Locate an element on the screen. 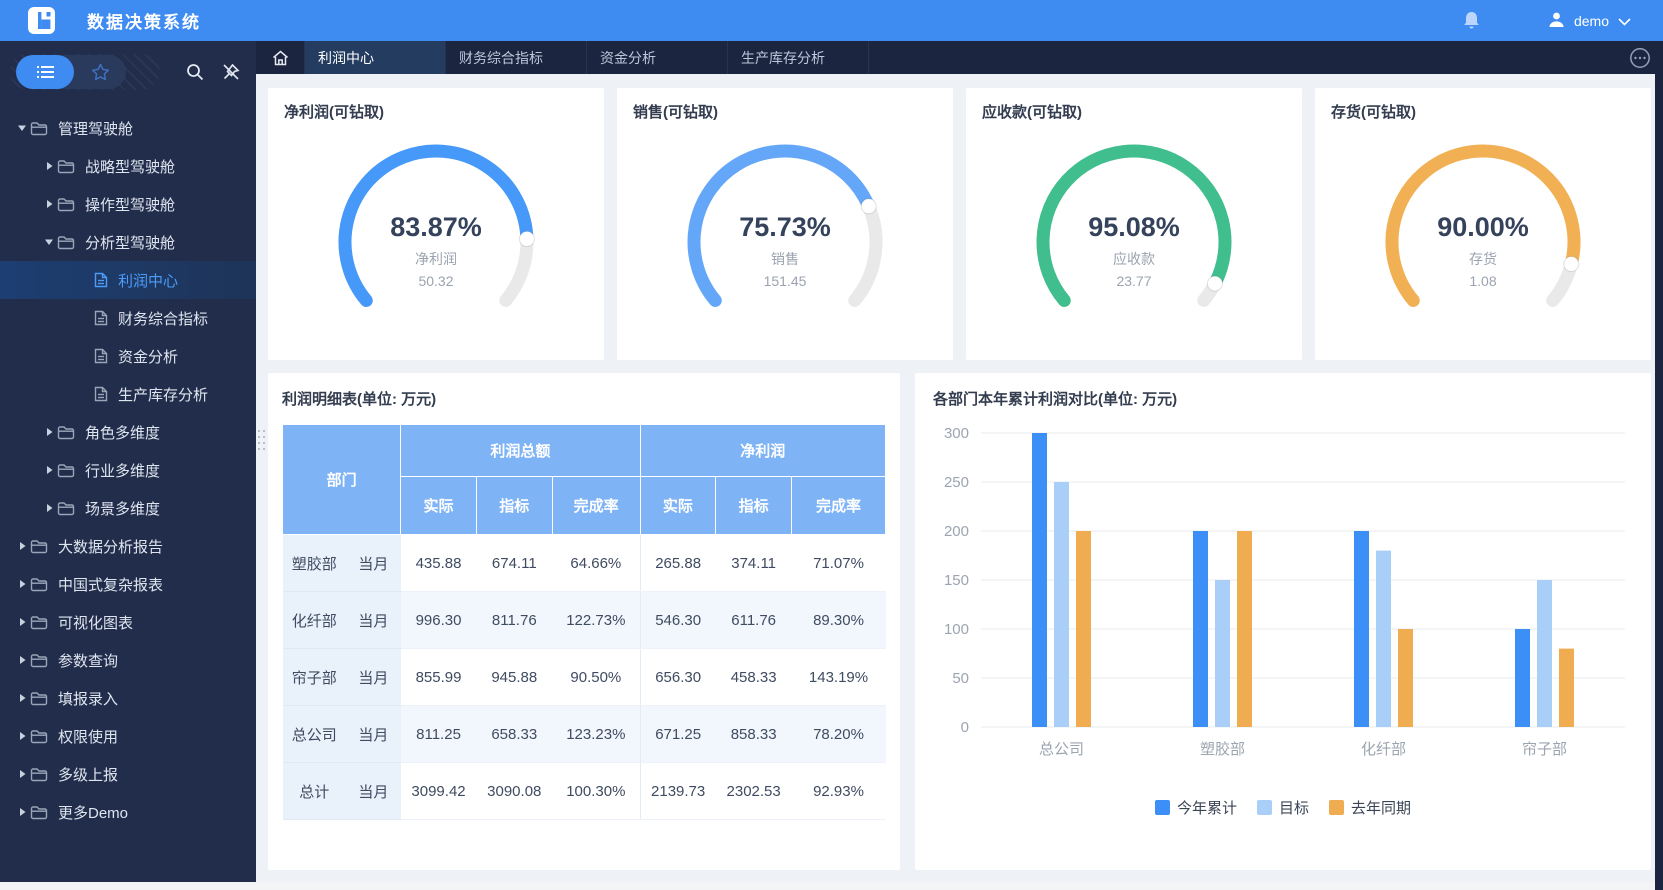 The image size is (1663, 890). tab-item-2: 财务综合指标 is located at coordinates (516, 57).